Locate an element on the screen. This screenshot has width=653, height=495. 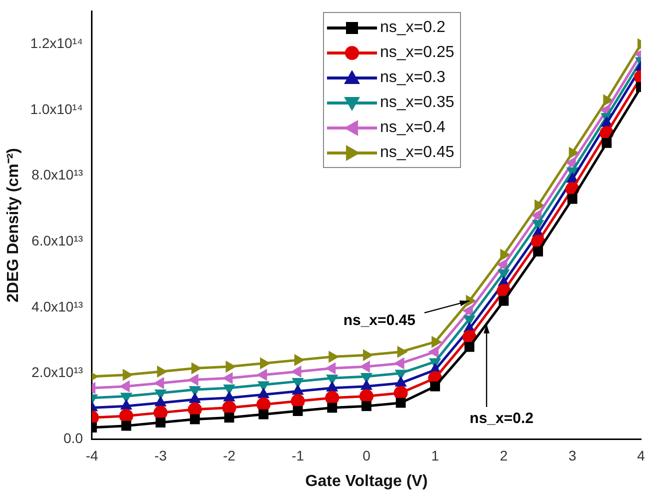
x-tick-label: 2 is located at coordinates (504, 455).